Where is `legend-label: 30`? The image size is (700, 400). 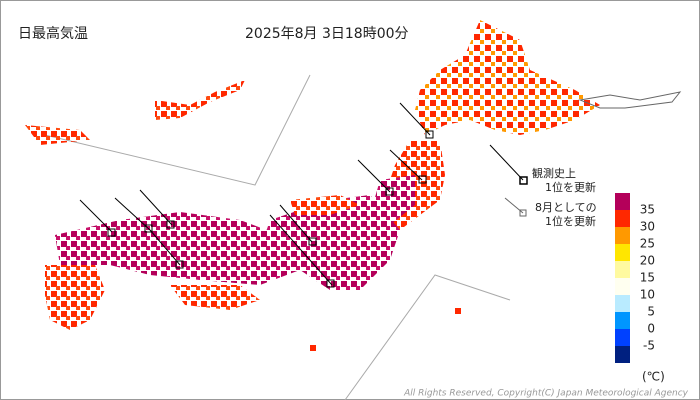
legend-label: 30 is located at coordinates (647, 227).